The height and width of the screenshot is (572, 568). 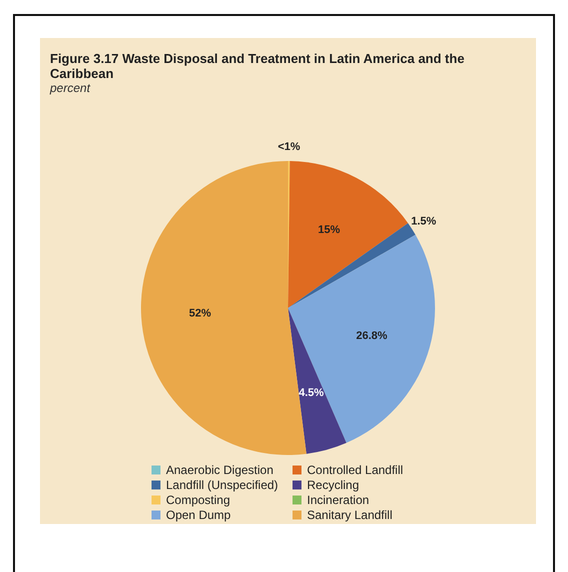 I want to click on legend-label: Landfill (Unspecified), so click(x=222, y=485).